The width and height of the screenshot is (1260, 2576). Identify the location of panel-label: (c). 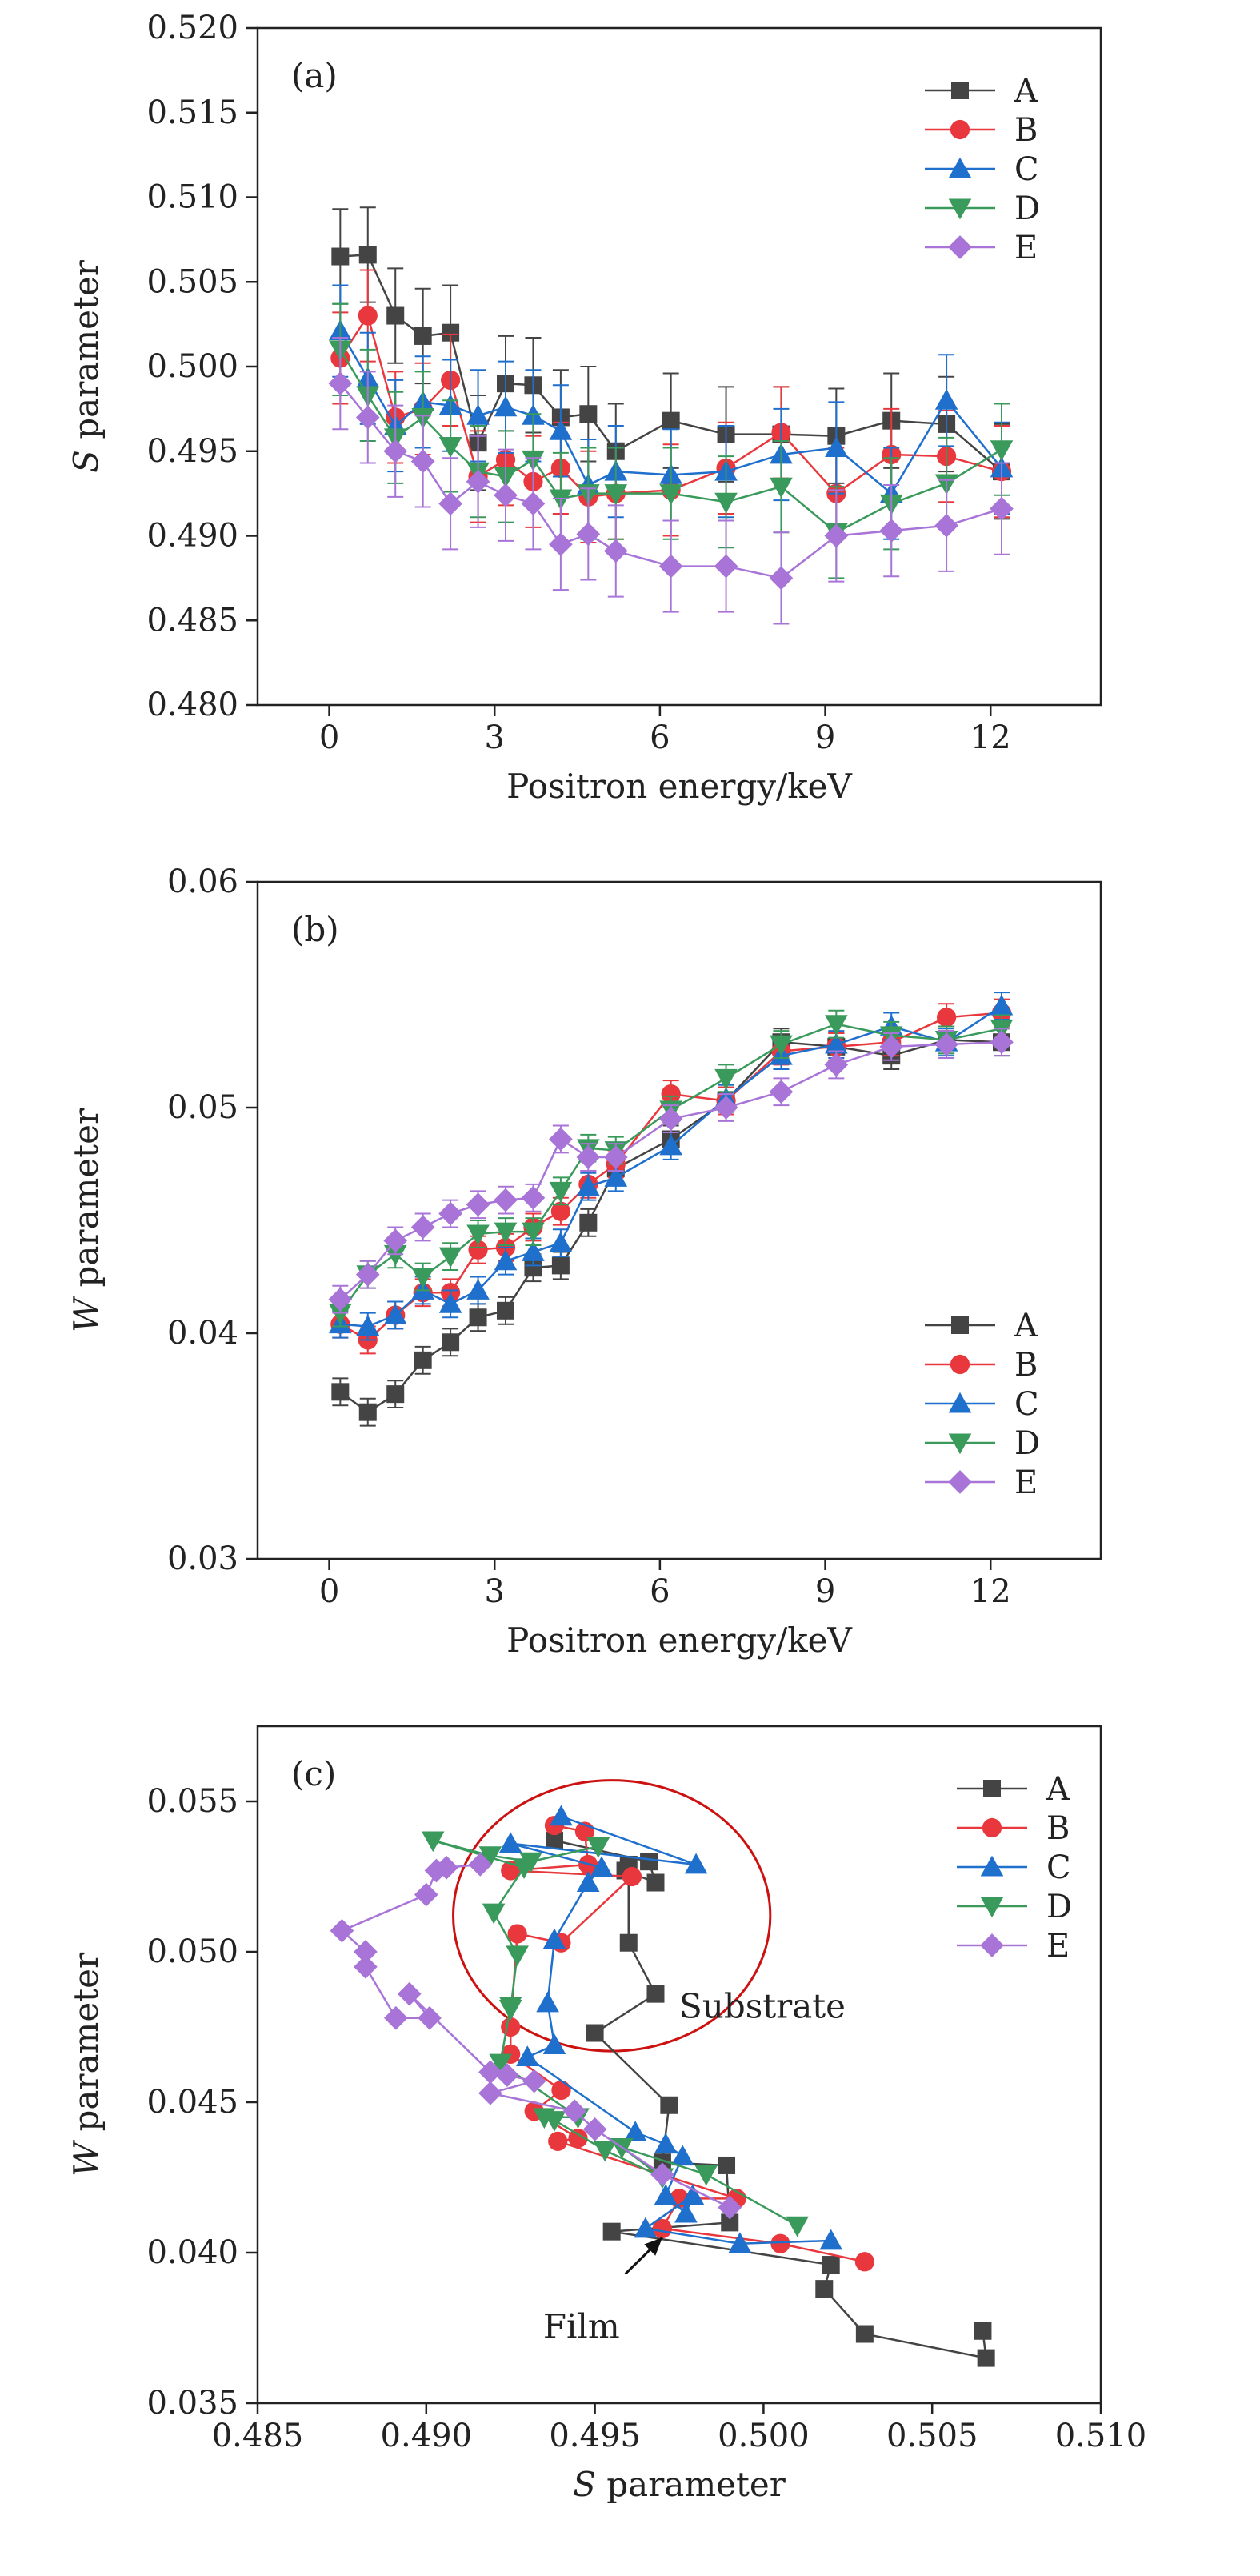
(313, 1773).